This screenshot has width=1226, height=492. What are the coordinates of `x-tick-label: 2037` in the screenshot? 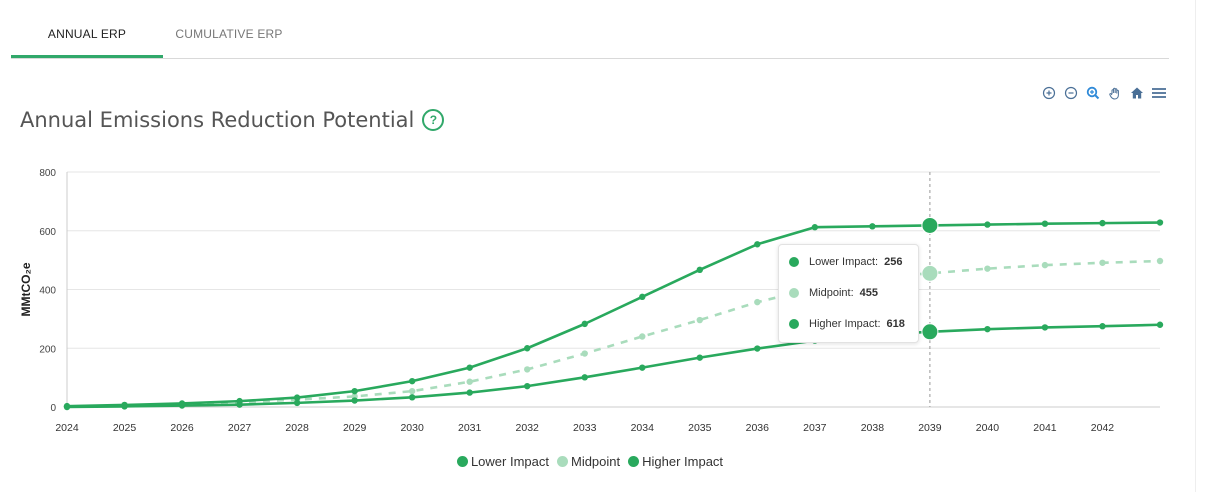 It's located at (815, 428).